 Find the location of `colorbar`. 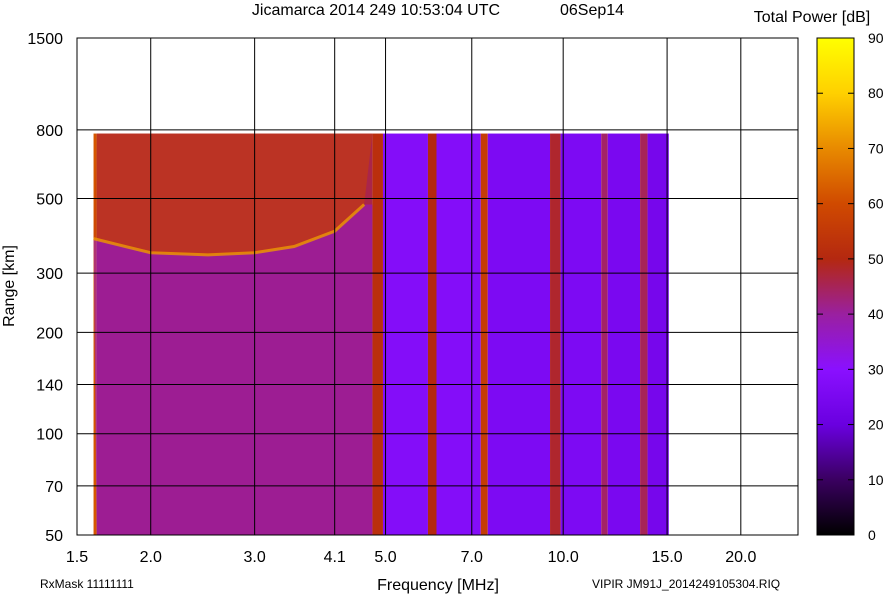

colorbar is located at coordinates (835, 286).